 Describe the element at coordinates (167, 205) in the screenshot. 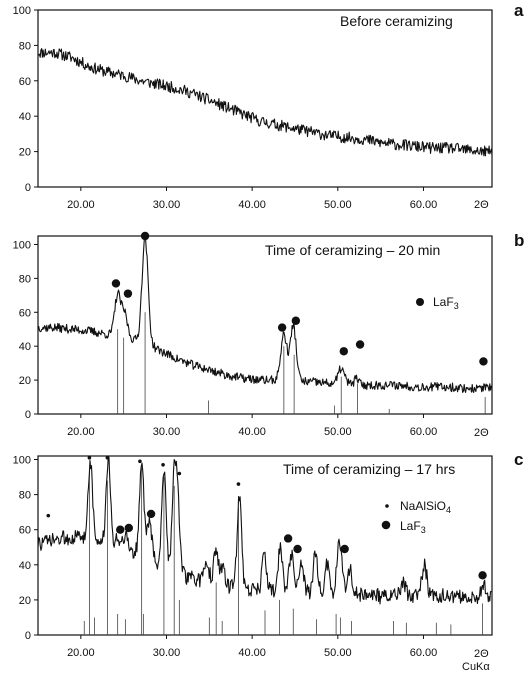

I see `x-tick-label-a: 30.00` at that location.